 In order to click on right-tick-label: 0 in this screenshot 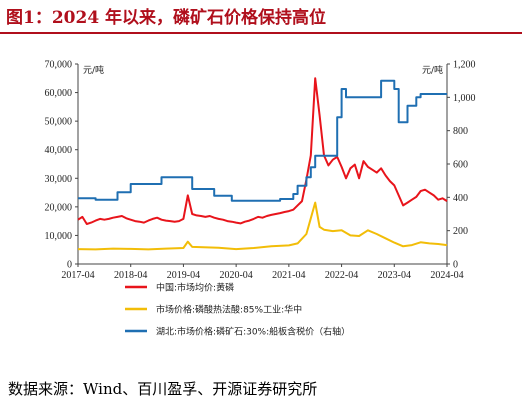, I will do `click(455, 265)`.